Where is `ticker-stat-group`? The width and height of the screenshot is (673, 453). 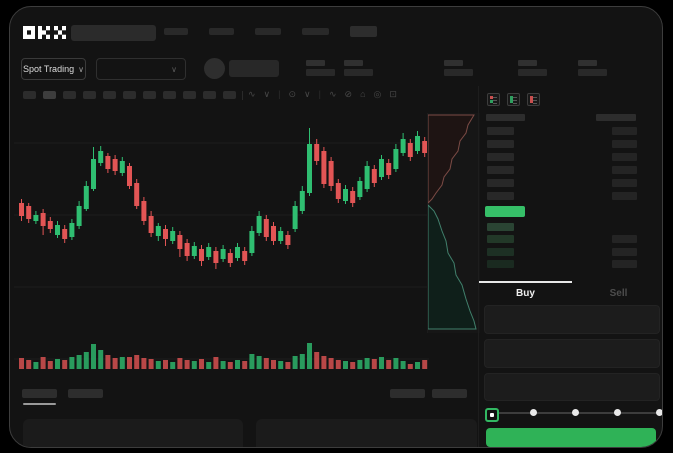 ticker-stat-group is located at coordinates (458, 68).